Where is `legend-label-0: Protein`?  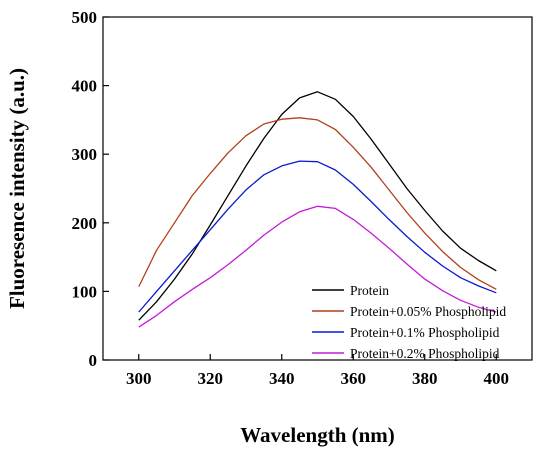 legend-label-0: Protein is located at coordinates (369, 290).